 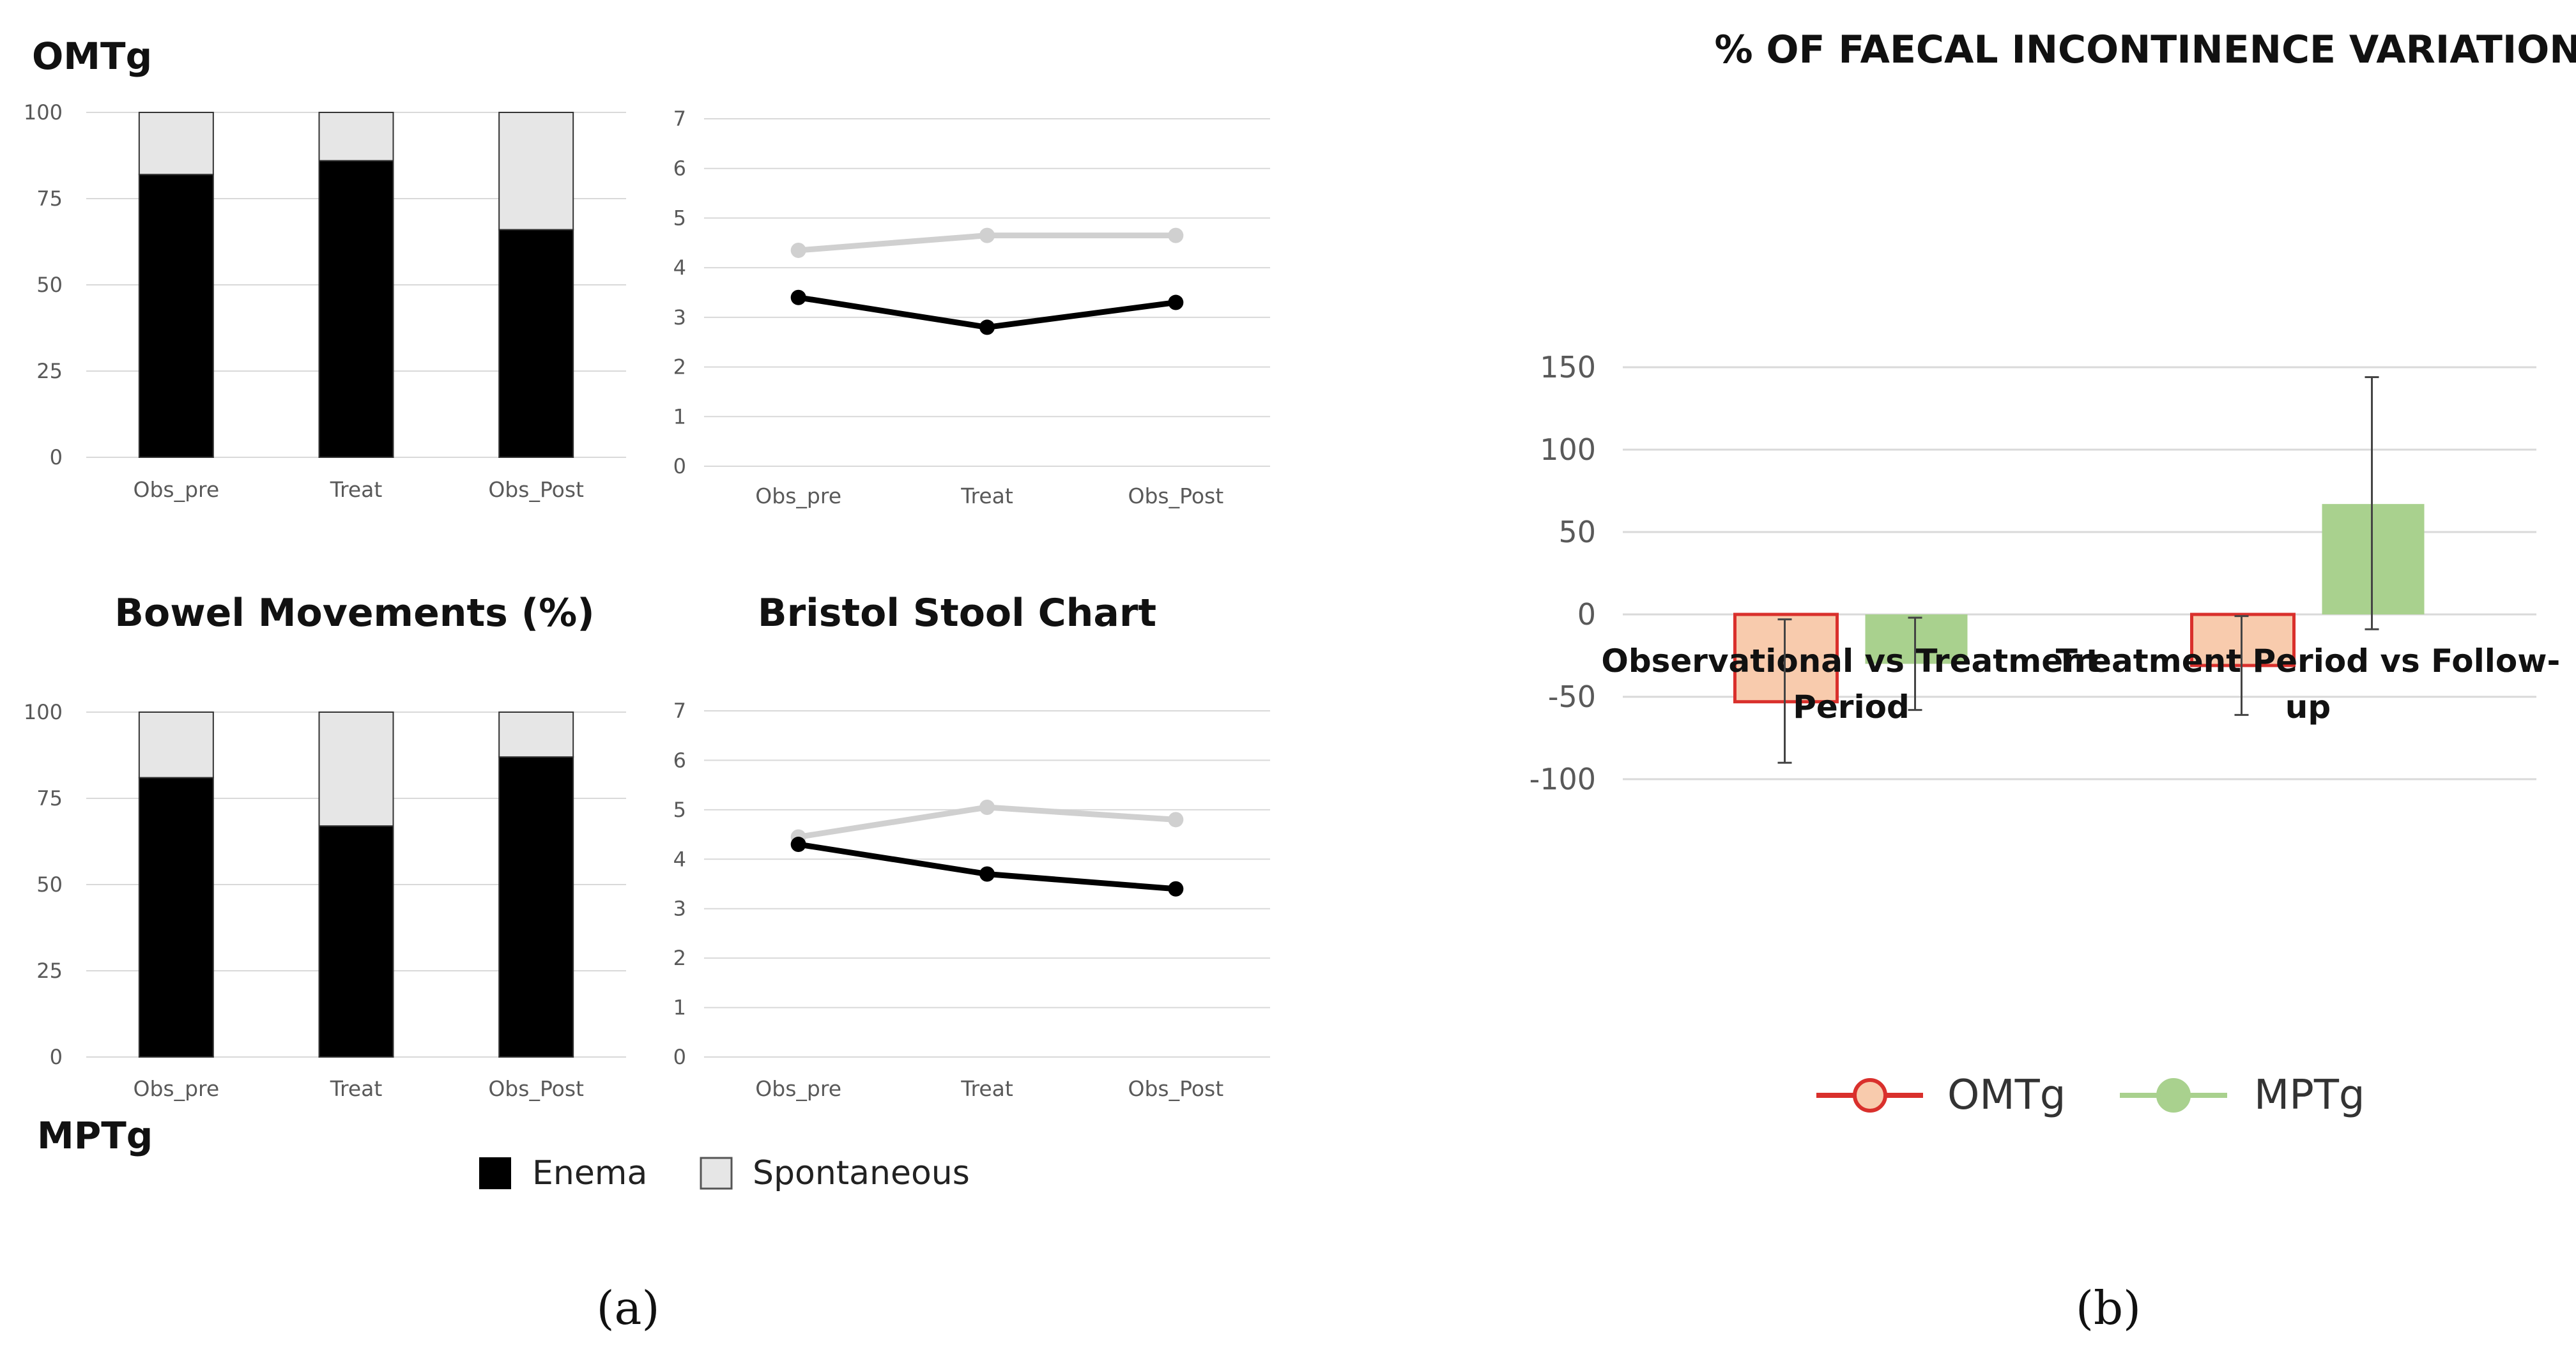 What do you see at coordinates (716, 1173) in the screenshot?
I see `legend-swatch-spontaneous` at bounding box center [716, 1173].